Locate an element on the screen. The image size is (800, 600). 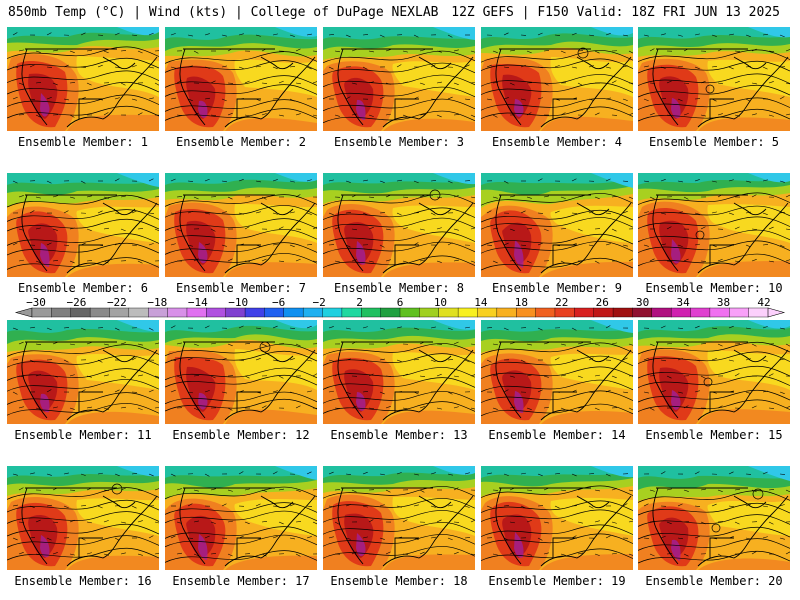
colorbar-tick-label: 2 is located at coordinates (359, 302).